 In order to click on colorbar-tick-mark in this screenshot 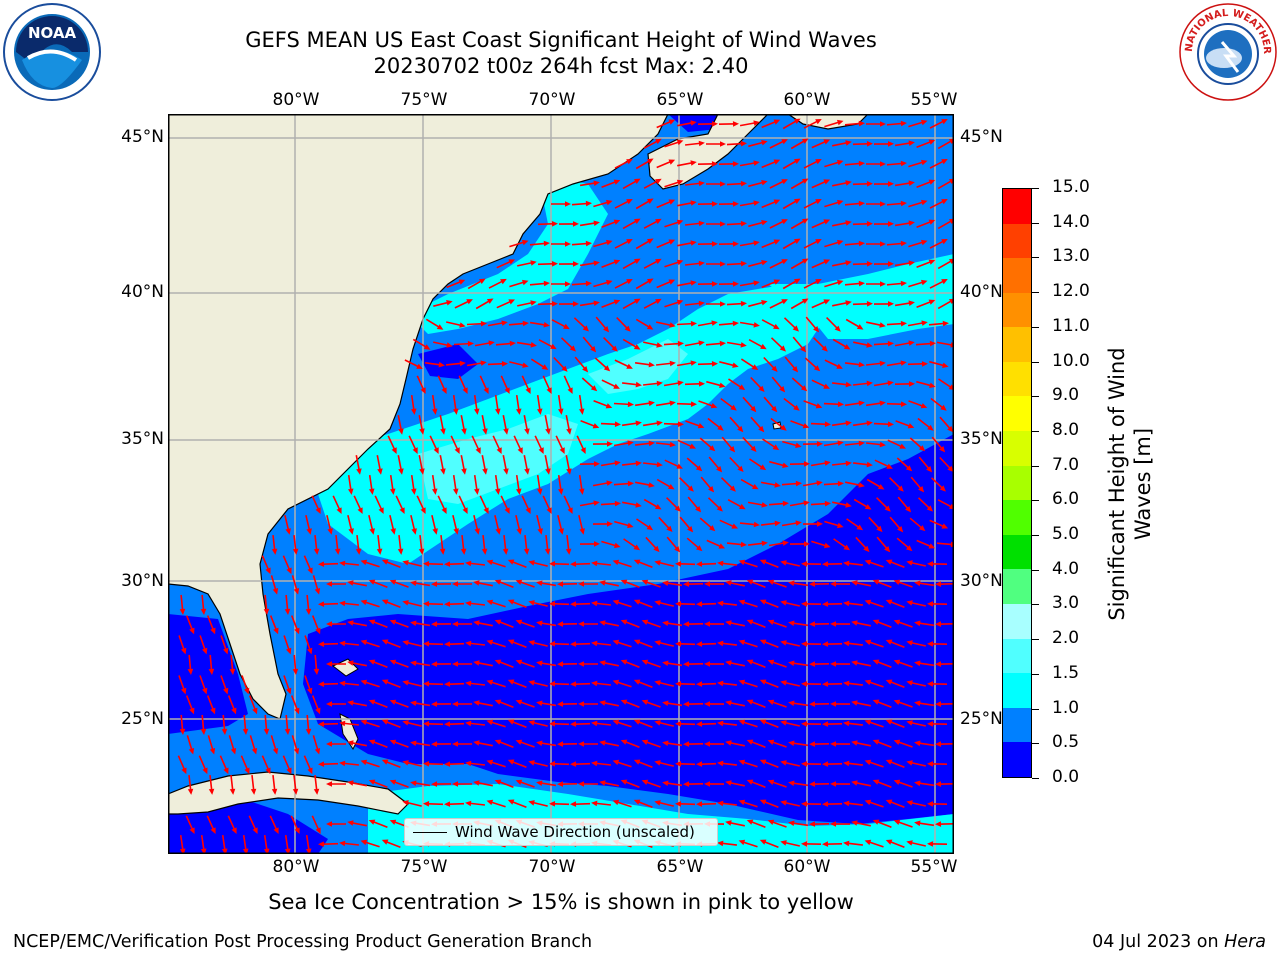, I will do `click(1035, 570)`.